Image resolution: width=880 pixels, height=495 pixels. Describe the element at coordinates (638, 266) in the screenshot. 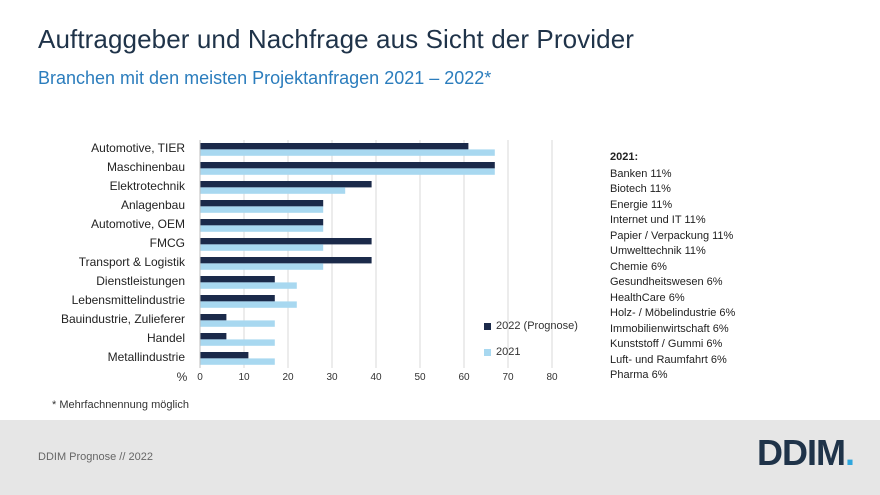

I see `side-panel-item: Chemie 6%` at that location.